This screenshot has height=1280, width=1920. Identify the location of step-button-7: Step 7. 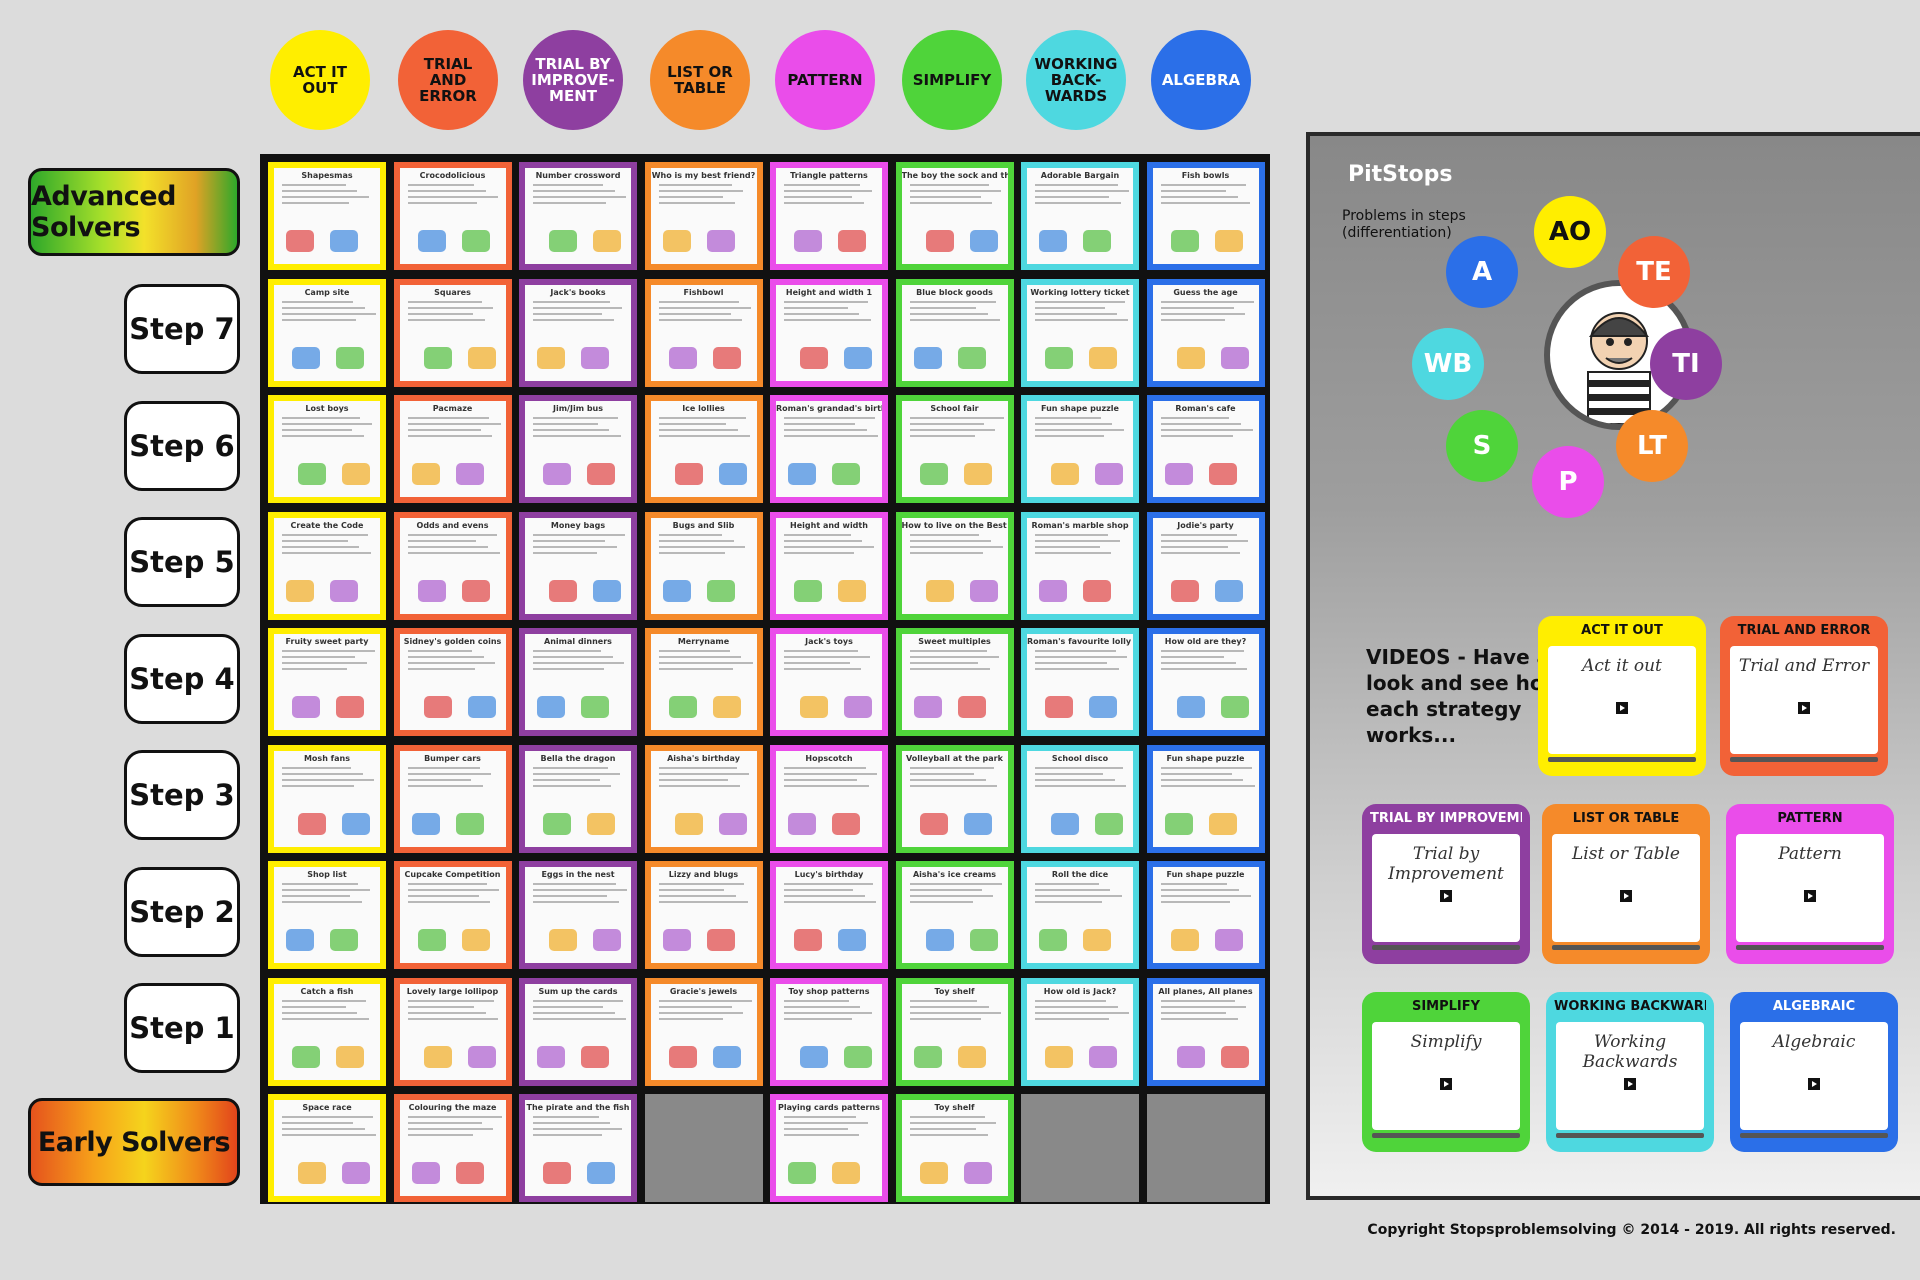
(182, 329).